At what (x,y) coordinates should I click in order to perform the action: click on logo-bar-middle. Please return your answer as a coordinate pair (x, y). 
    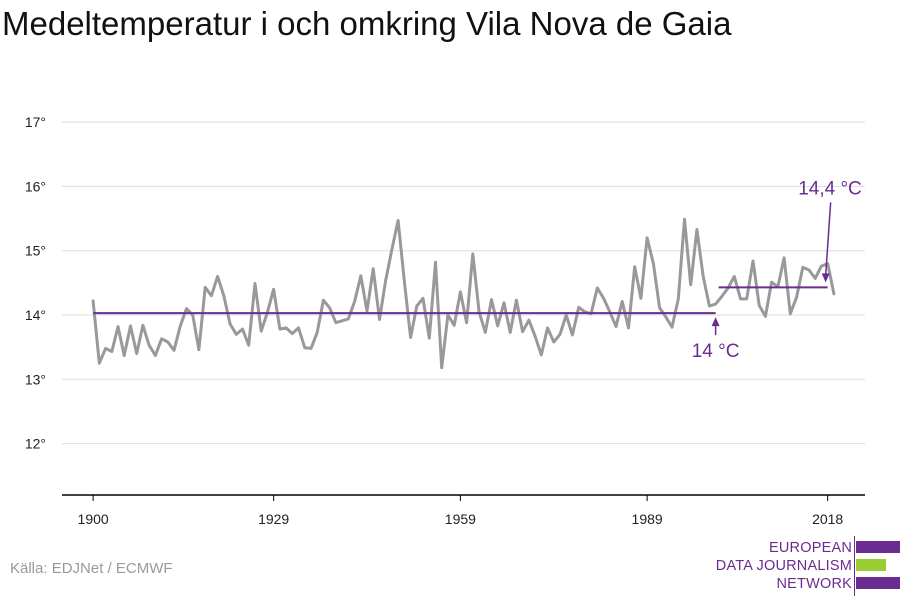
    Looking at the image, I should click on (871, 565).